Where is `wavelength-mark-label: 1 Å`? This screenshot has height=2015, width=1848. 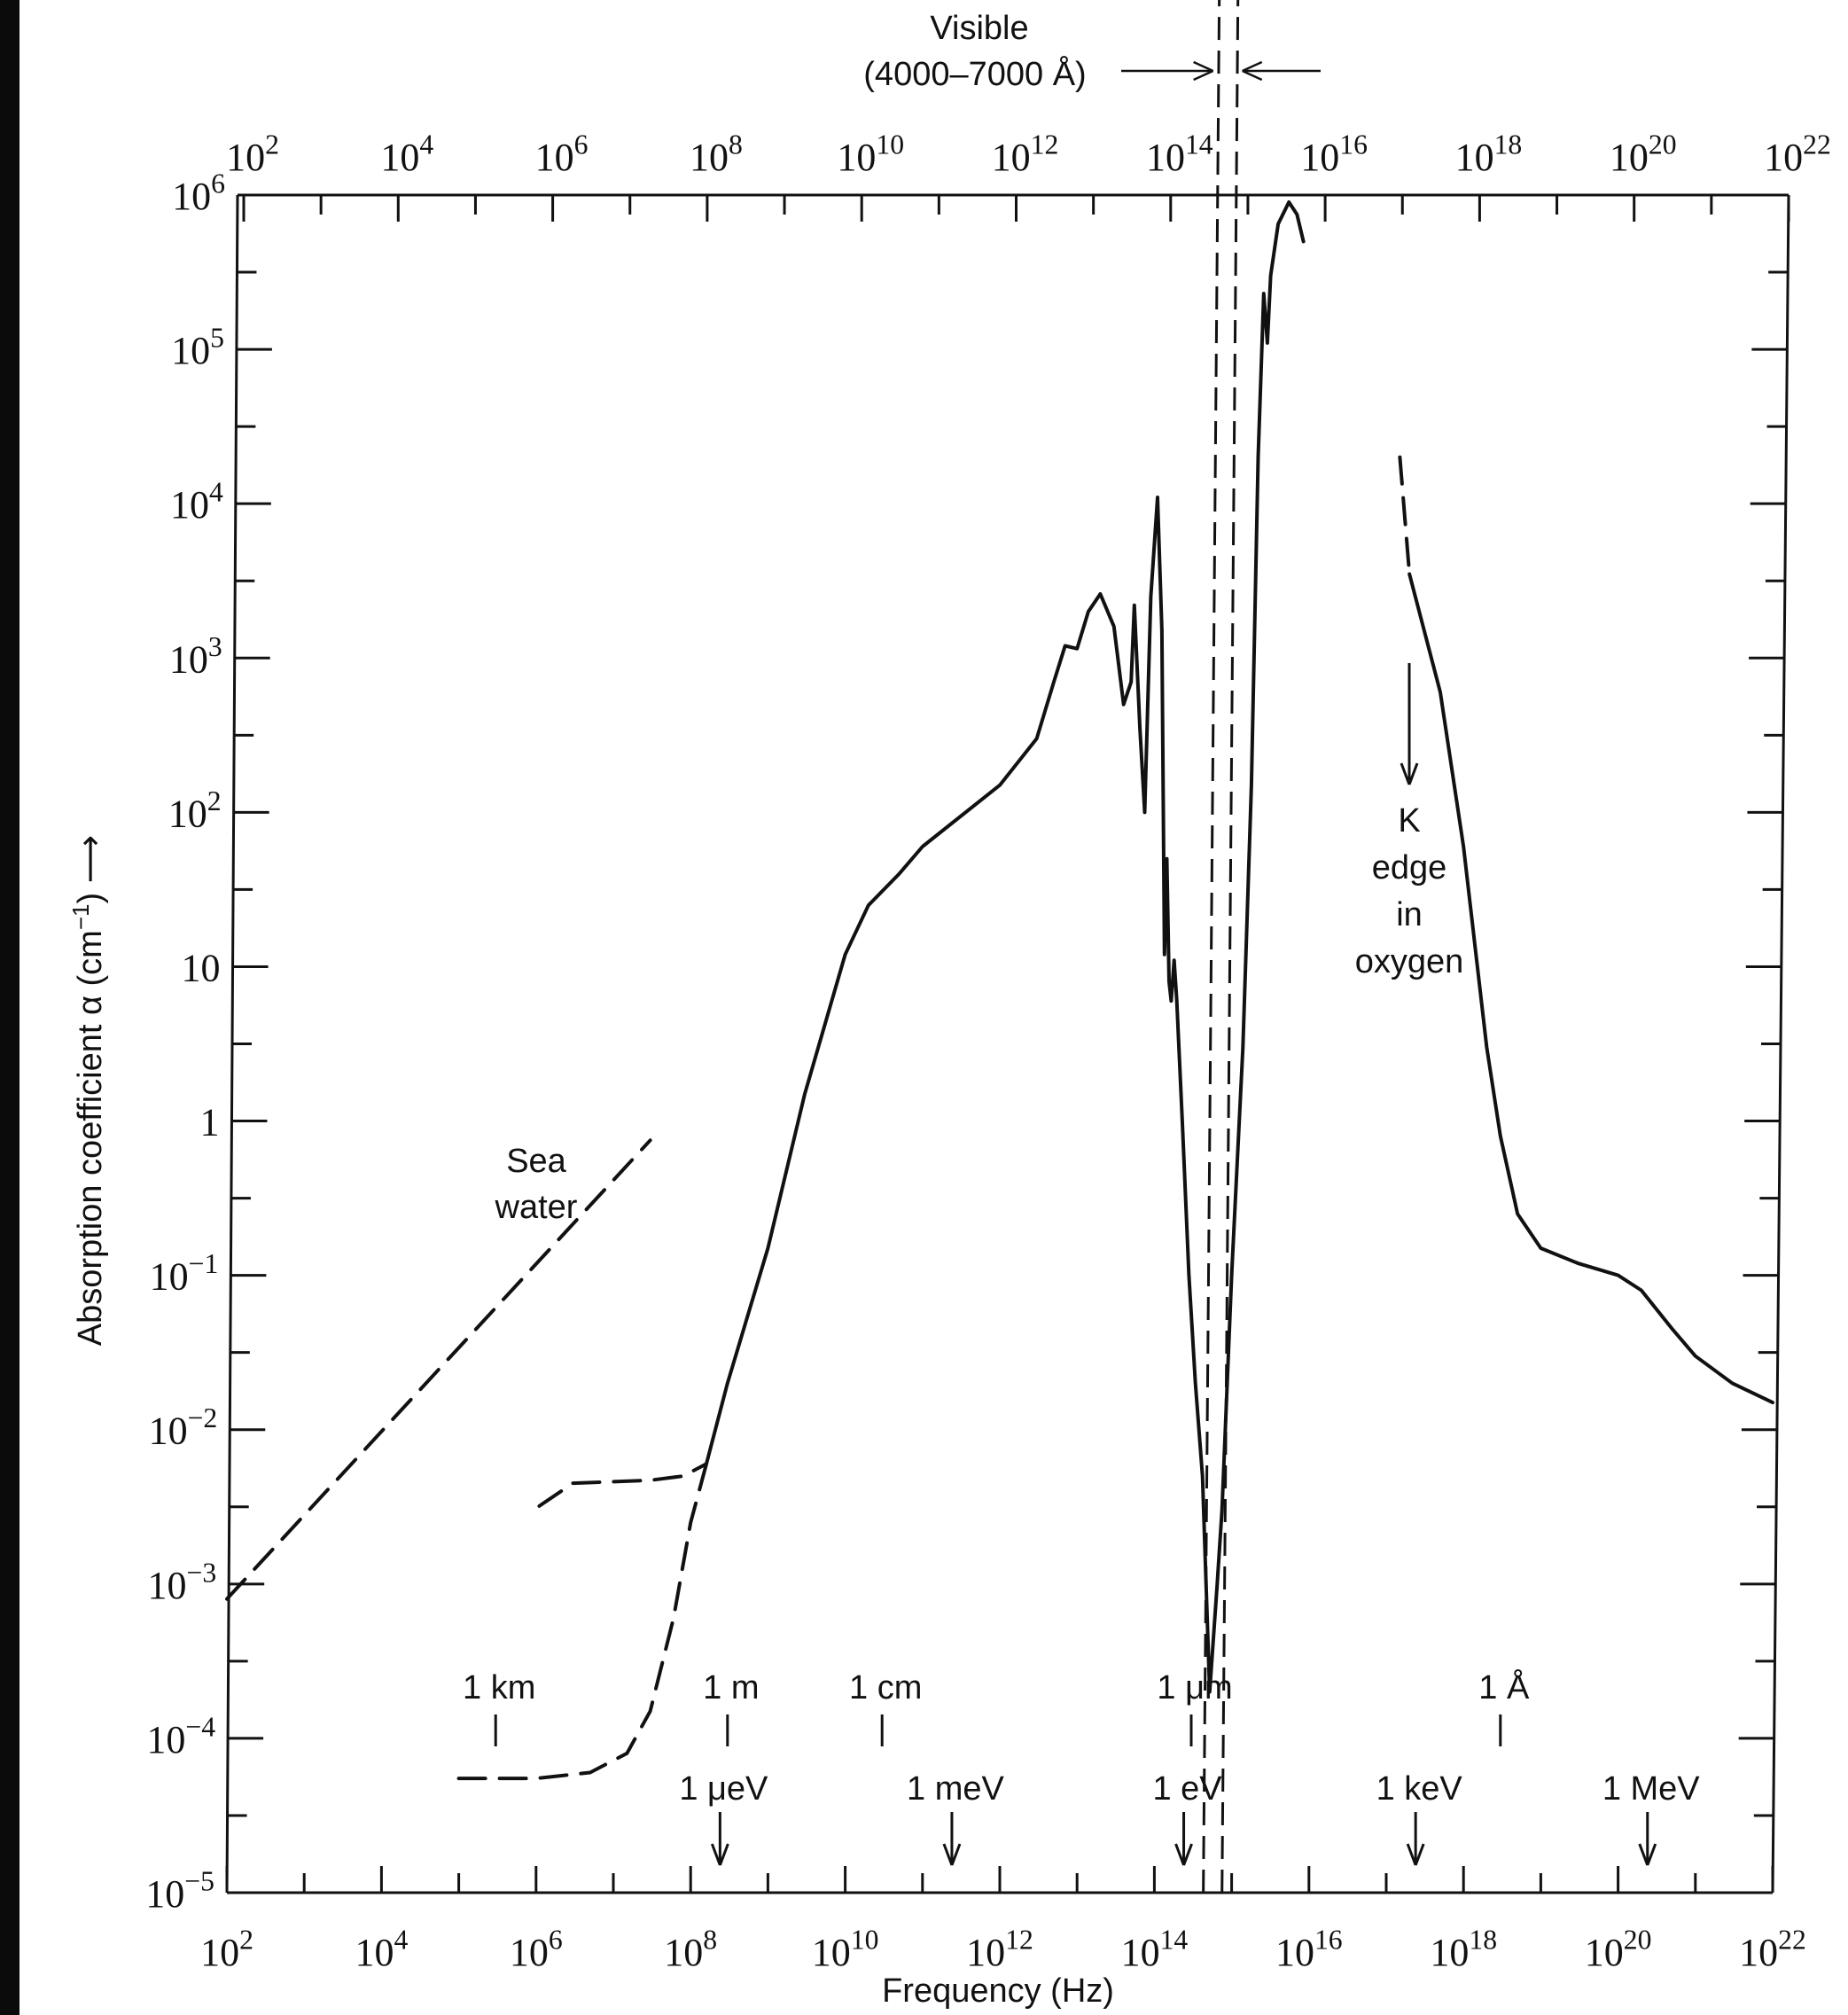
wavelength-mark-label: 1 Å is located at coordinates (1504, 1687).